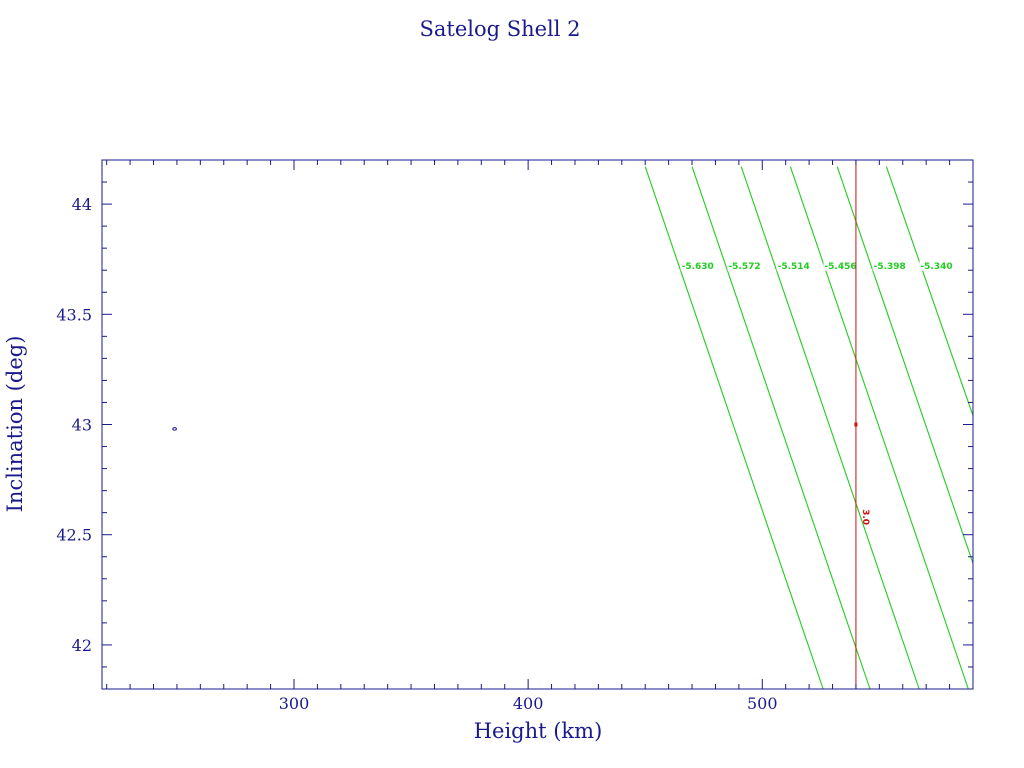 The image size is (1024, 768). Describe the element at coordinates (82, 425) in the screenshot. I see `y-tick-label: 43` at that location.